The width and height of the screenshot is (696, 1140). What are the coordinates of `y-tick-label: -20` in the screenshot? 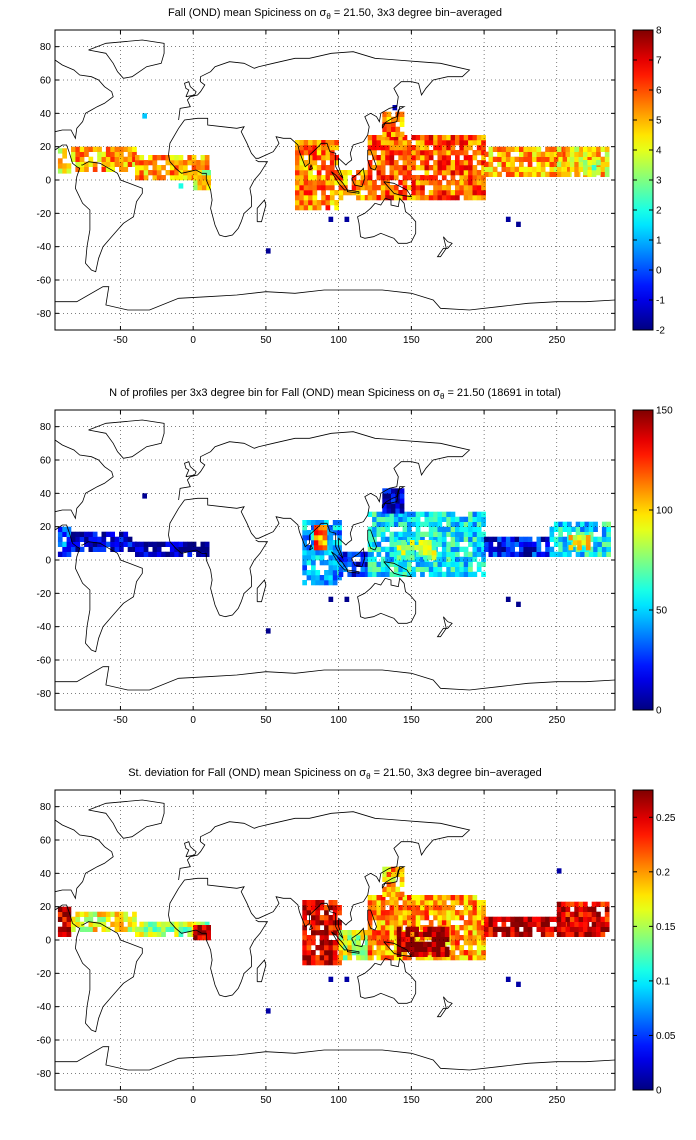 It's located at (44, 974).